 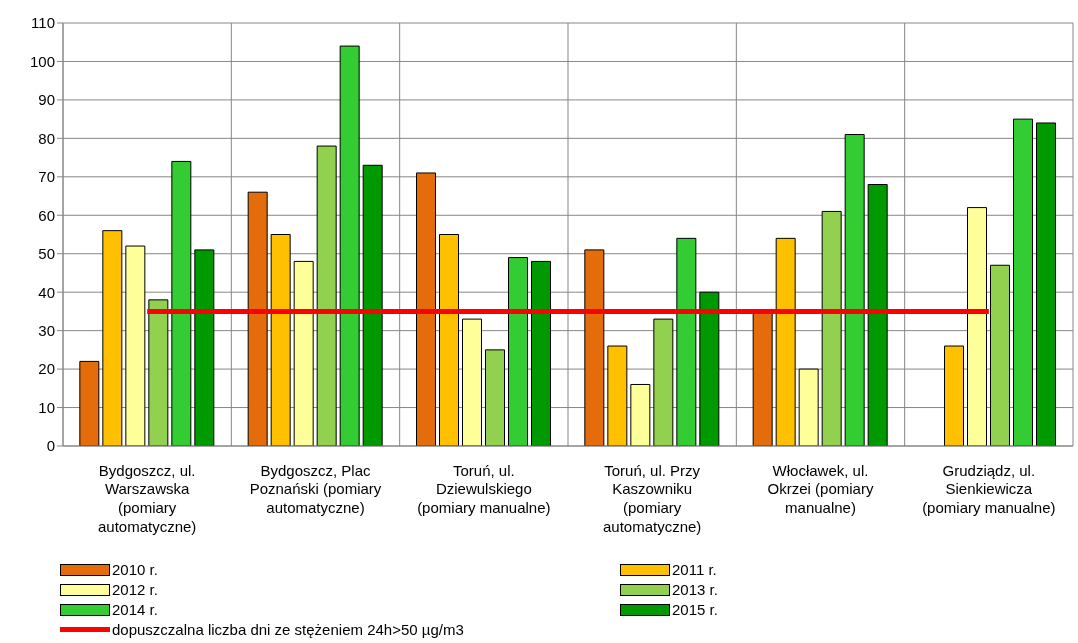 What do you see at coordinates (135, 569) in the screenshot?
I see `legend-label: 2010 r.` at bounding box center [135, 569].